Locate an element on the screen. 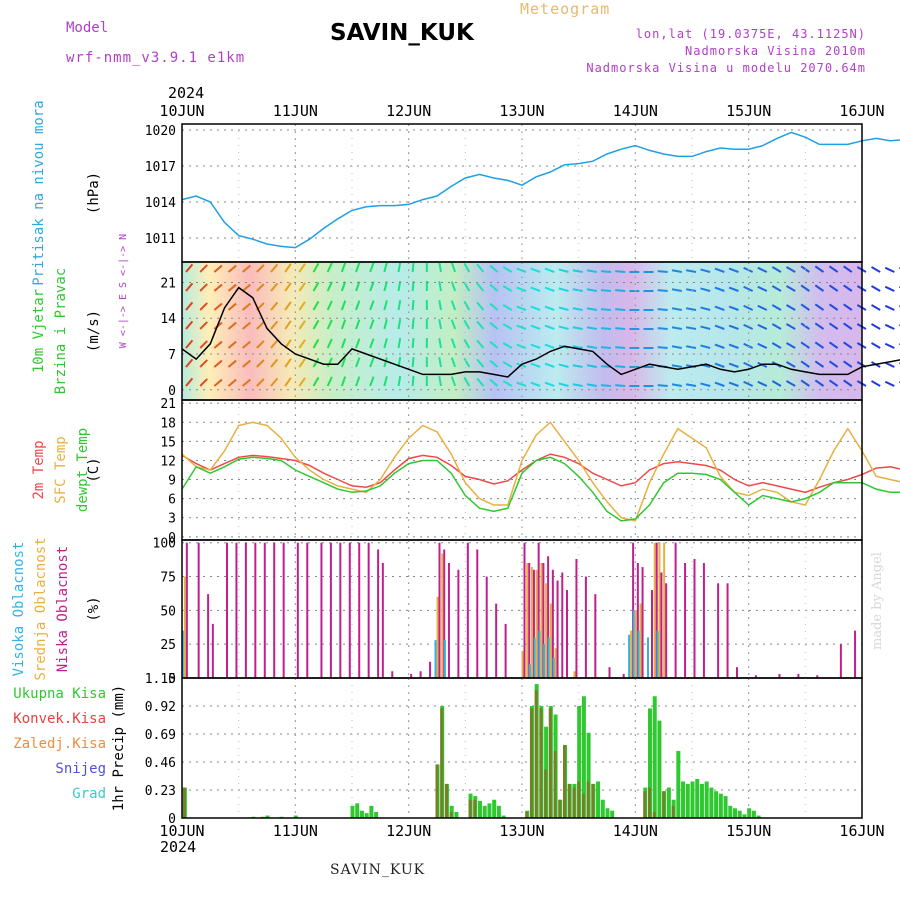 This screenshot has height=900, width=900. series-t2m is located at coordinates (540, 473).